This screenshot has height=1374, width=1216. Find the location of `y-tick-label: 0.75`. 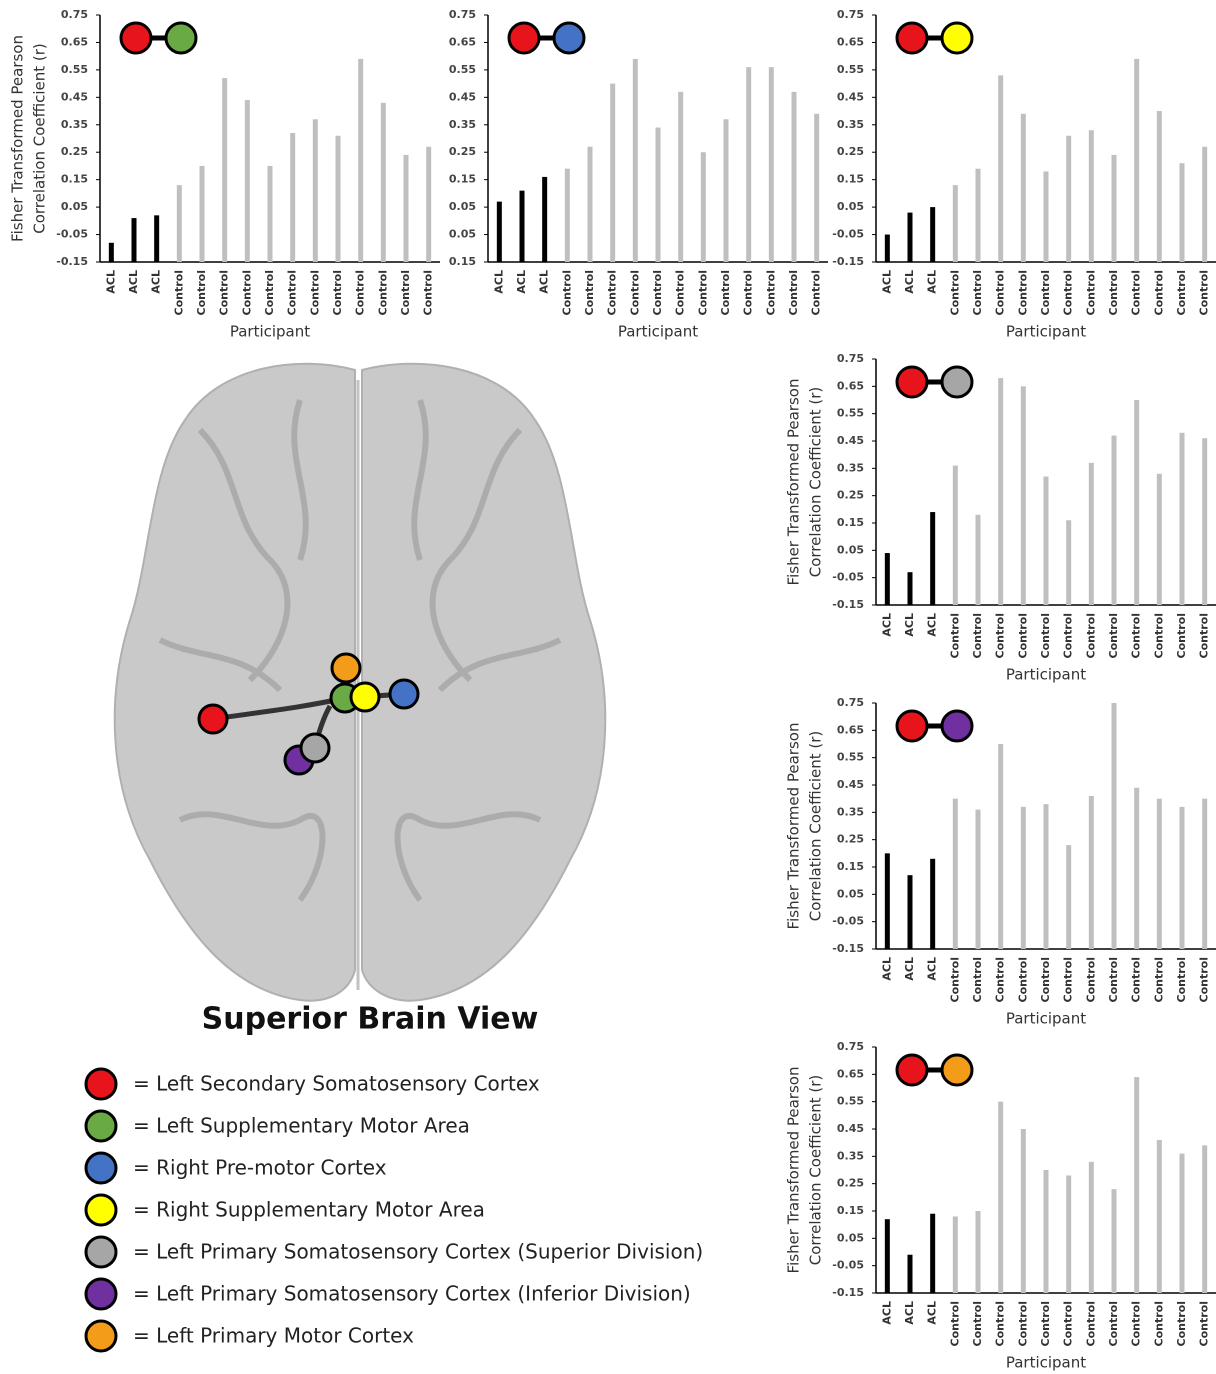

y-tick-label: 0.75 is located at coordinates (74, 14).